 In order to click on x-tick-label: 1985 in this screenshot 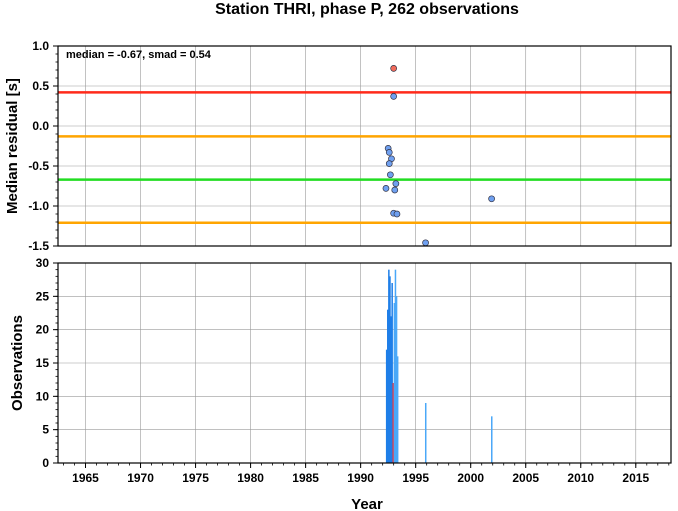, I will do `click(305, 478)`.